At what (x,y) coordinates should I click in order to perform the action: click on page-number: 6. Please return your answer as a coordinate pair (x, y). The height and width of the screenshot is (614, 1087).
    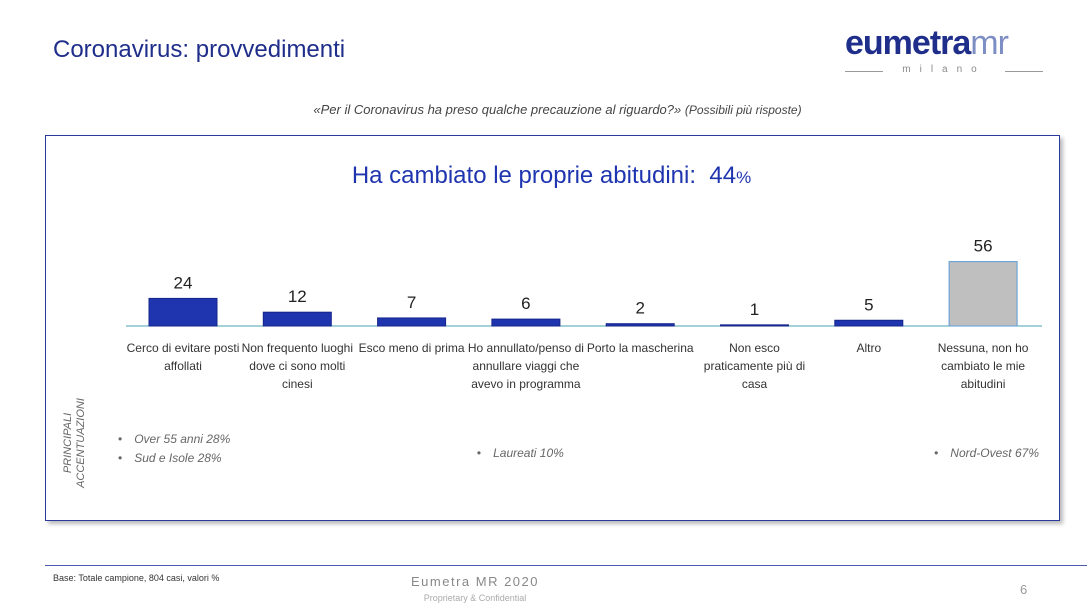
    Looking at the image, I should click on (1024, 589).